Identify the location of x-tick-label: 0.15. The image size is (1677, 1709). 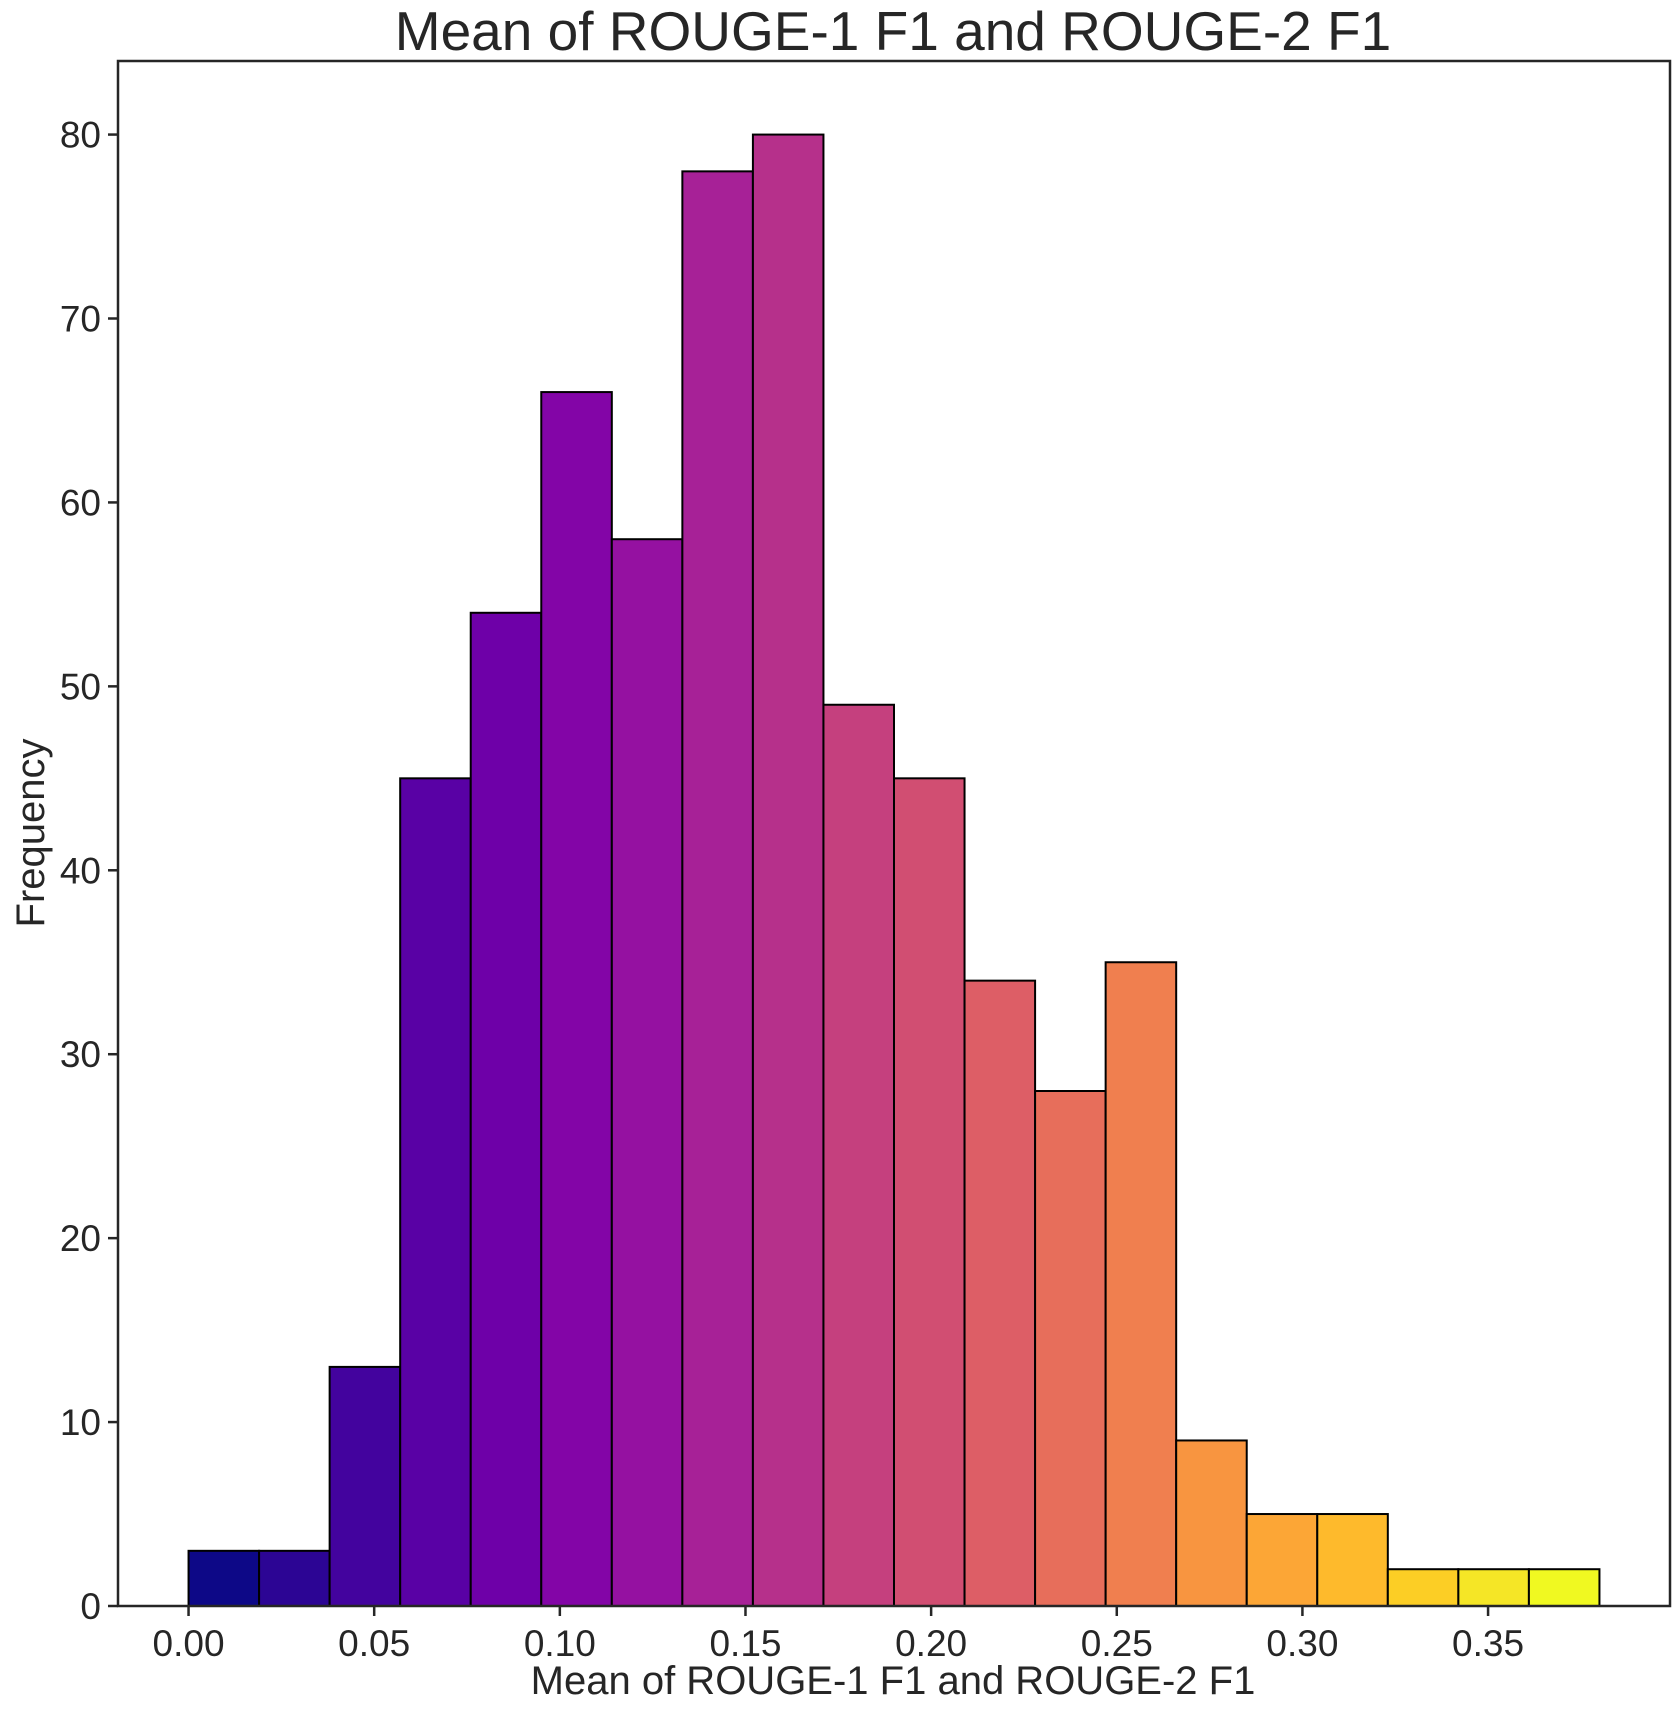
(745, 1643).